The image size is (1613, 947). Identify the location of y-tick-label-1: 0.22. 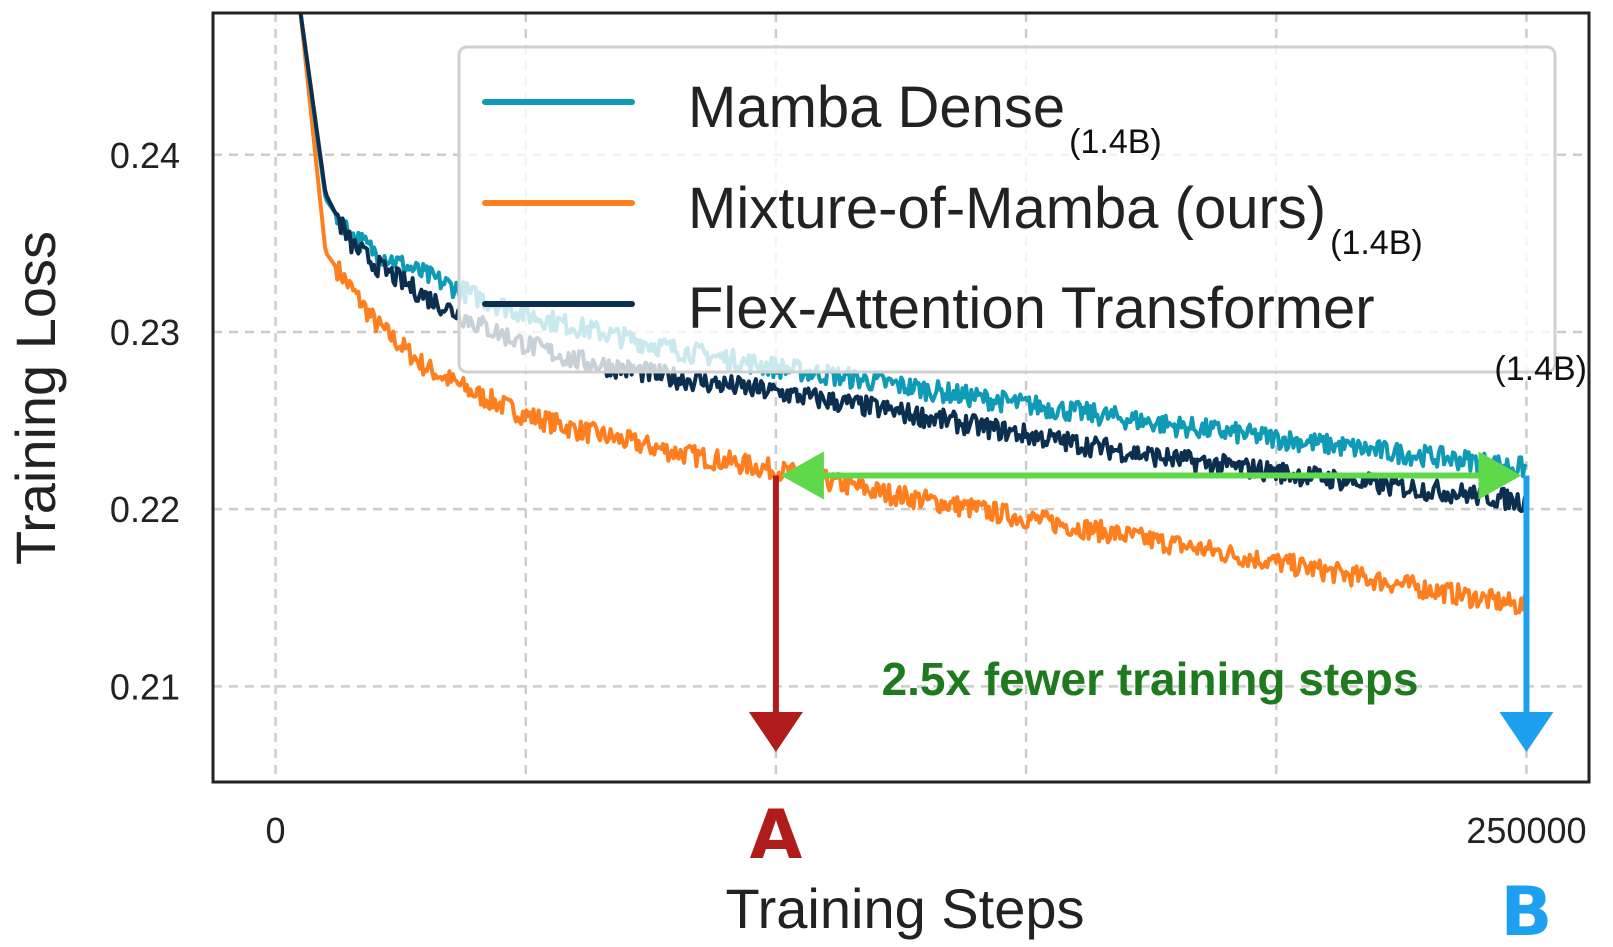
(145, 509).